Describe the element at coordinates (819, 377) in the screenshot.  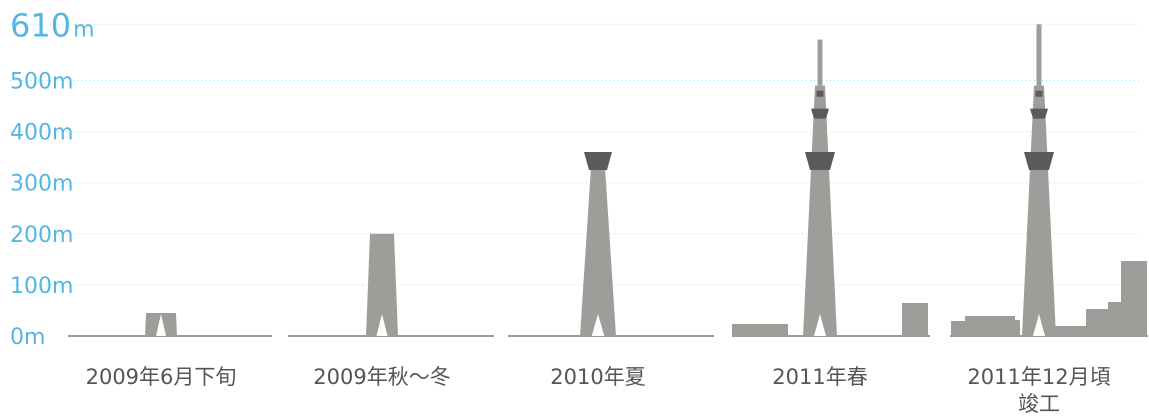
I see `x-tick-label: 2011年春` at that location.